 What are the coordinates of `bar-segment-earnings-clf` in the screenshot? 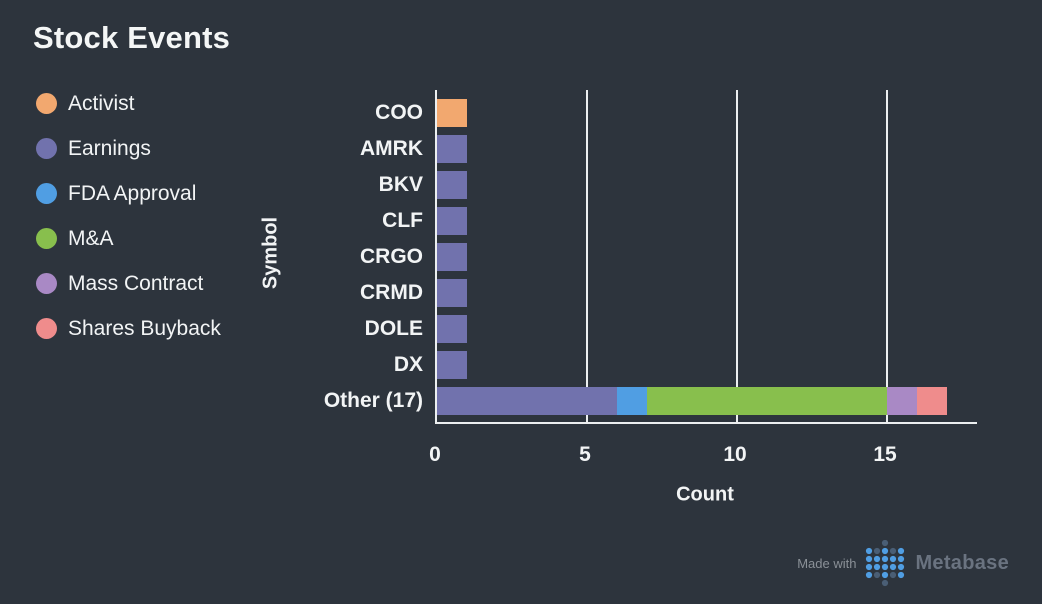 It's located at (452, 221).